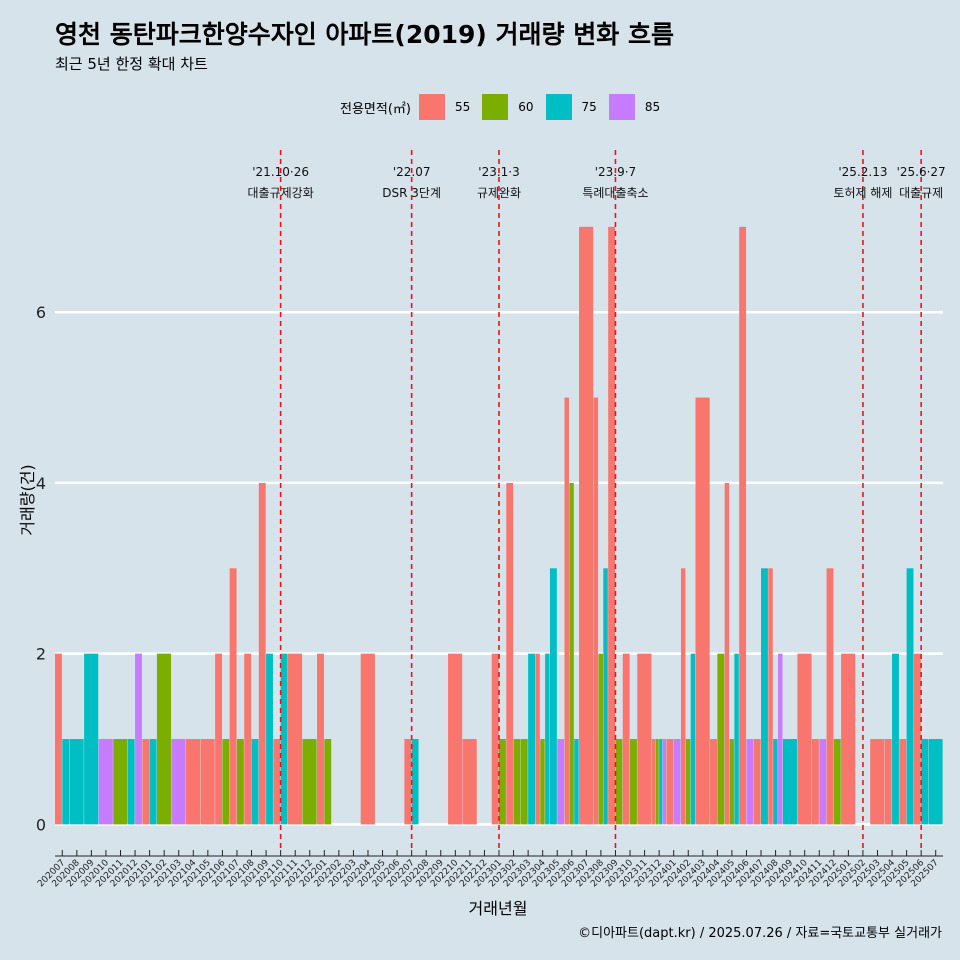  What do you see at coordinates (921, 172) in the screenshot?
I see `annotation-date: '25.6·27` at bounding box center [921, 172].